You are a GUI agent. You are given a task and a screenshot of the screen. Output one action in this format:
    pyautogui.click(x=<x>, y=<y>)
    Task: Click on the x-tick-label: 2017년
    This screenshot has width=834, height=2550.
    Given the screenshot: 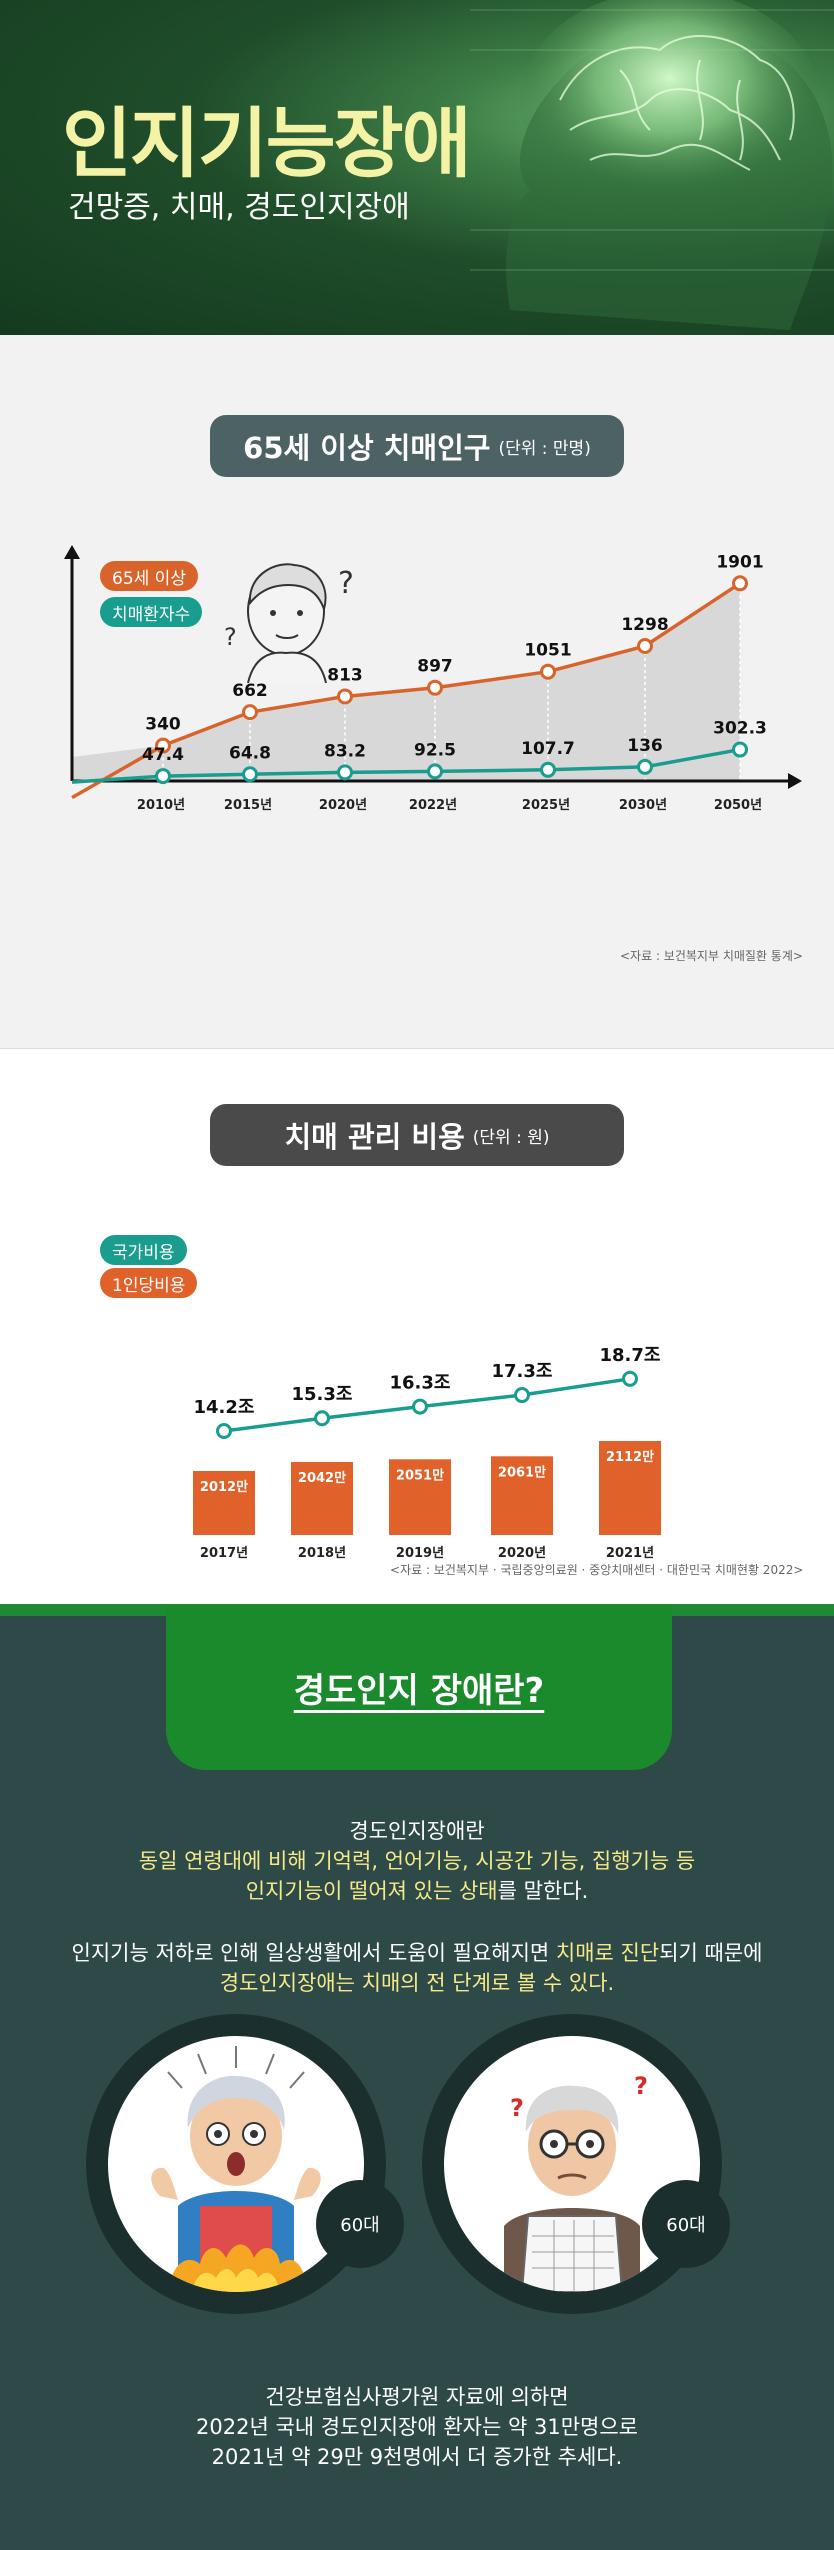 What is the action you would take?
    pyautogui.click(x=224, y=1553)
    